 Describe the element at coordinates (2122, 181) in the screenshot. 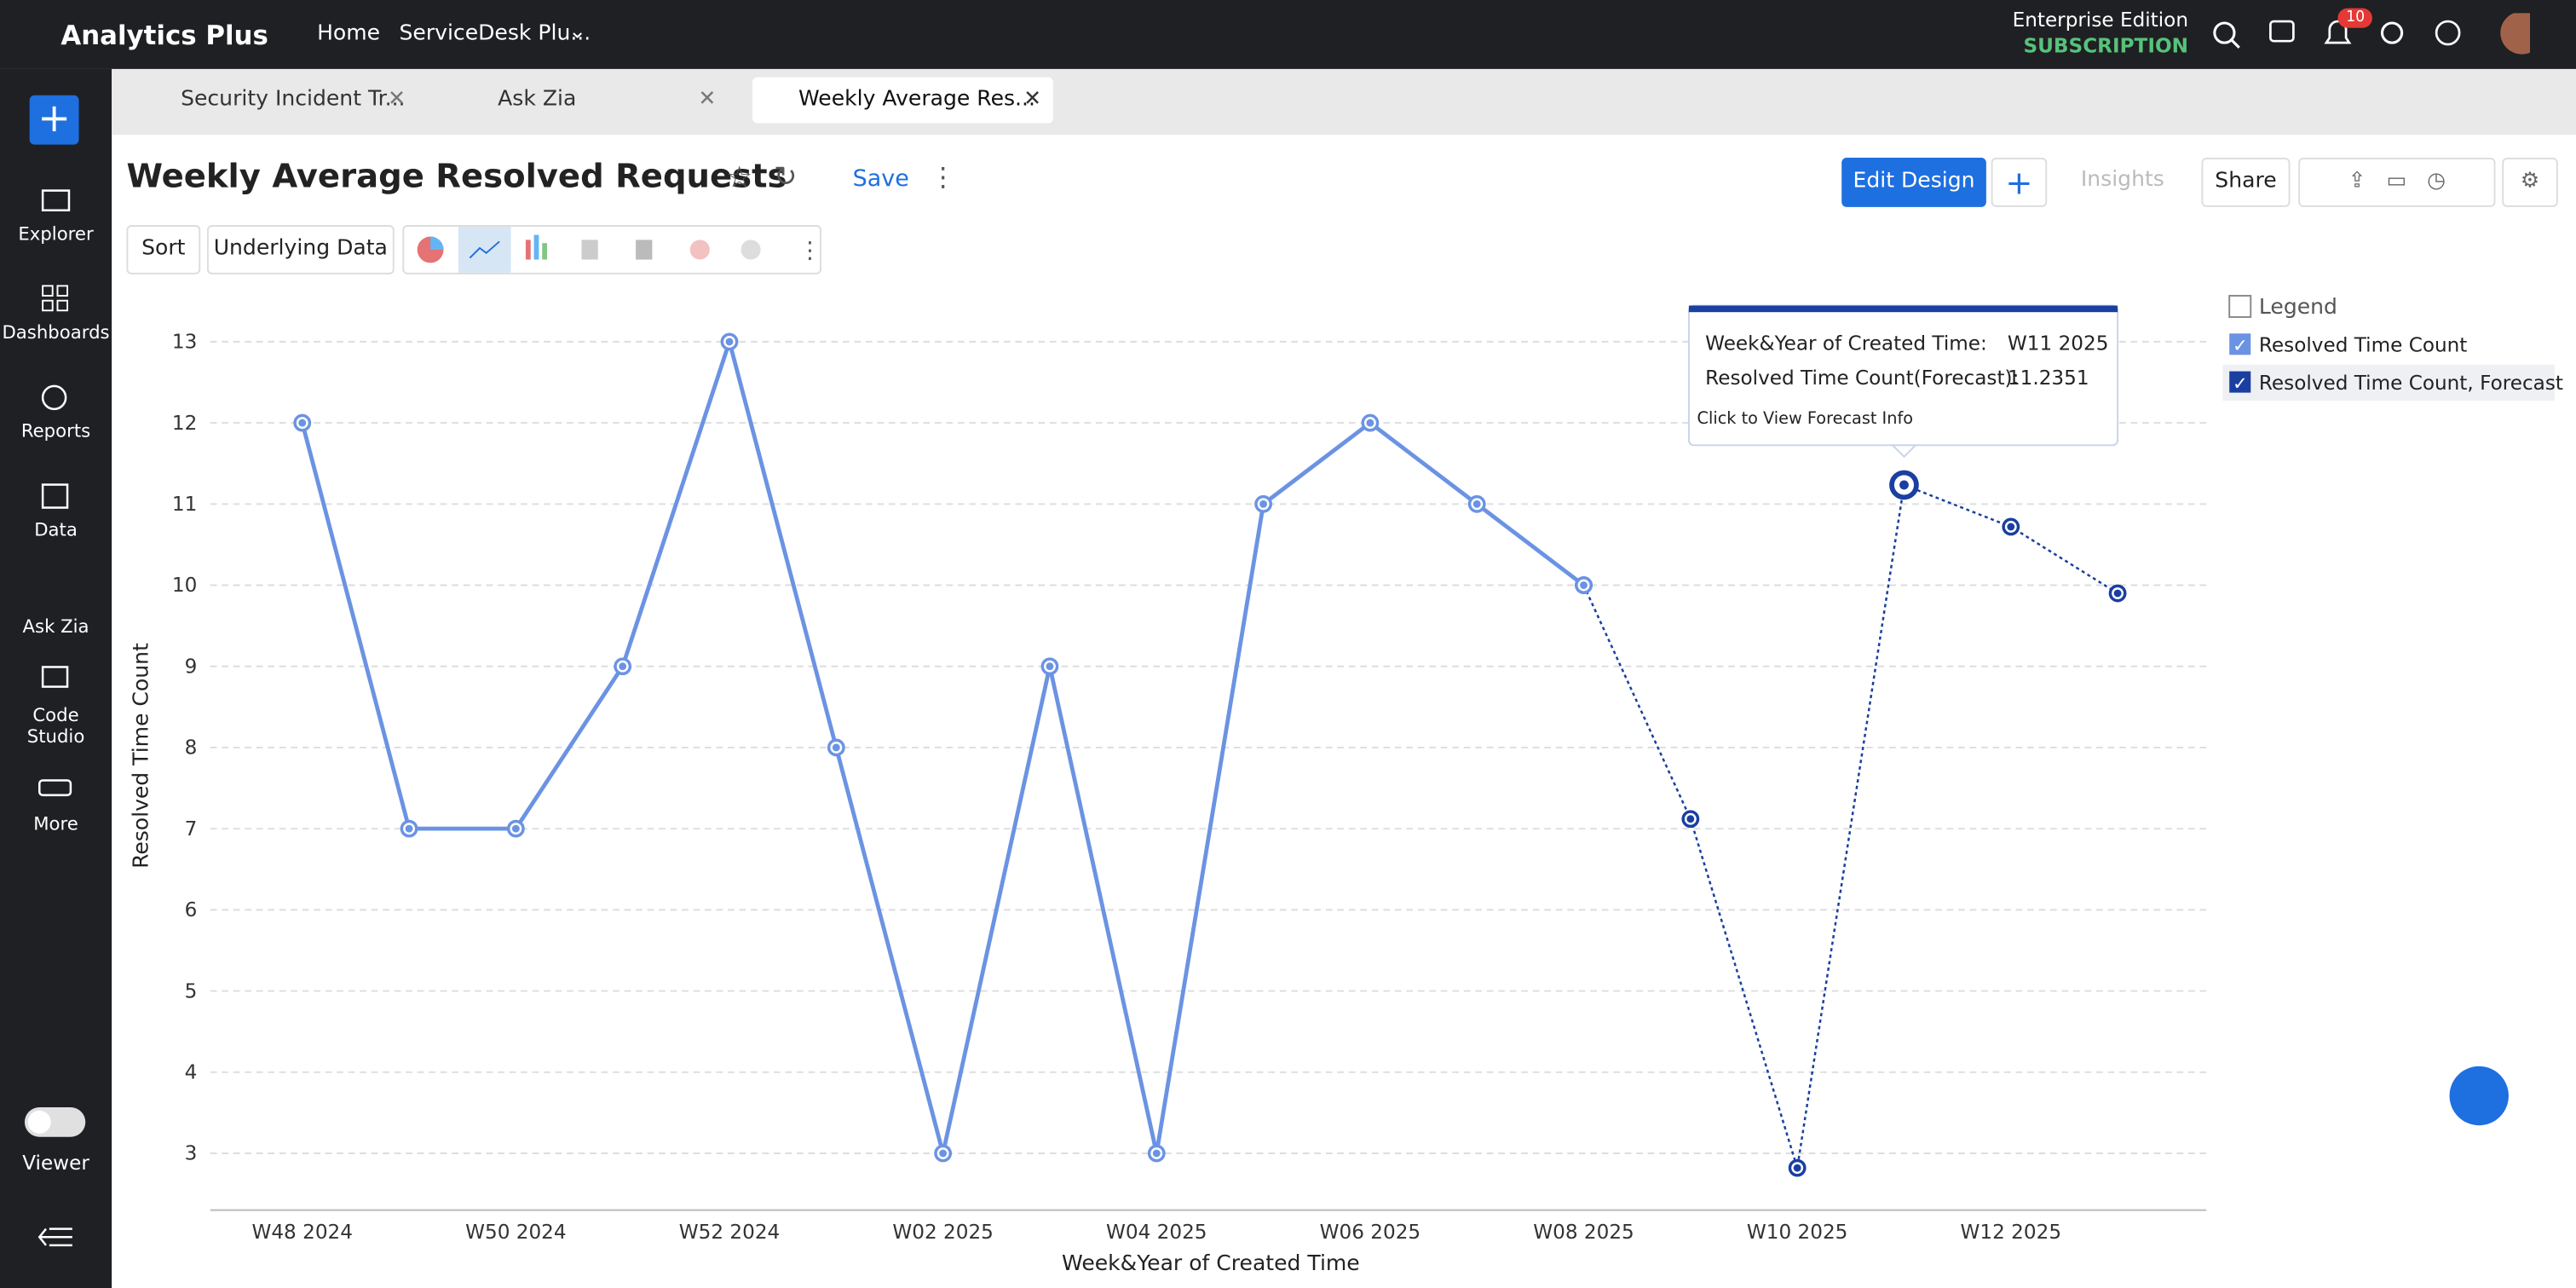

I see `insights: Insights` at that location.